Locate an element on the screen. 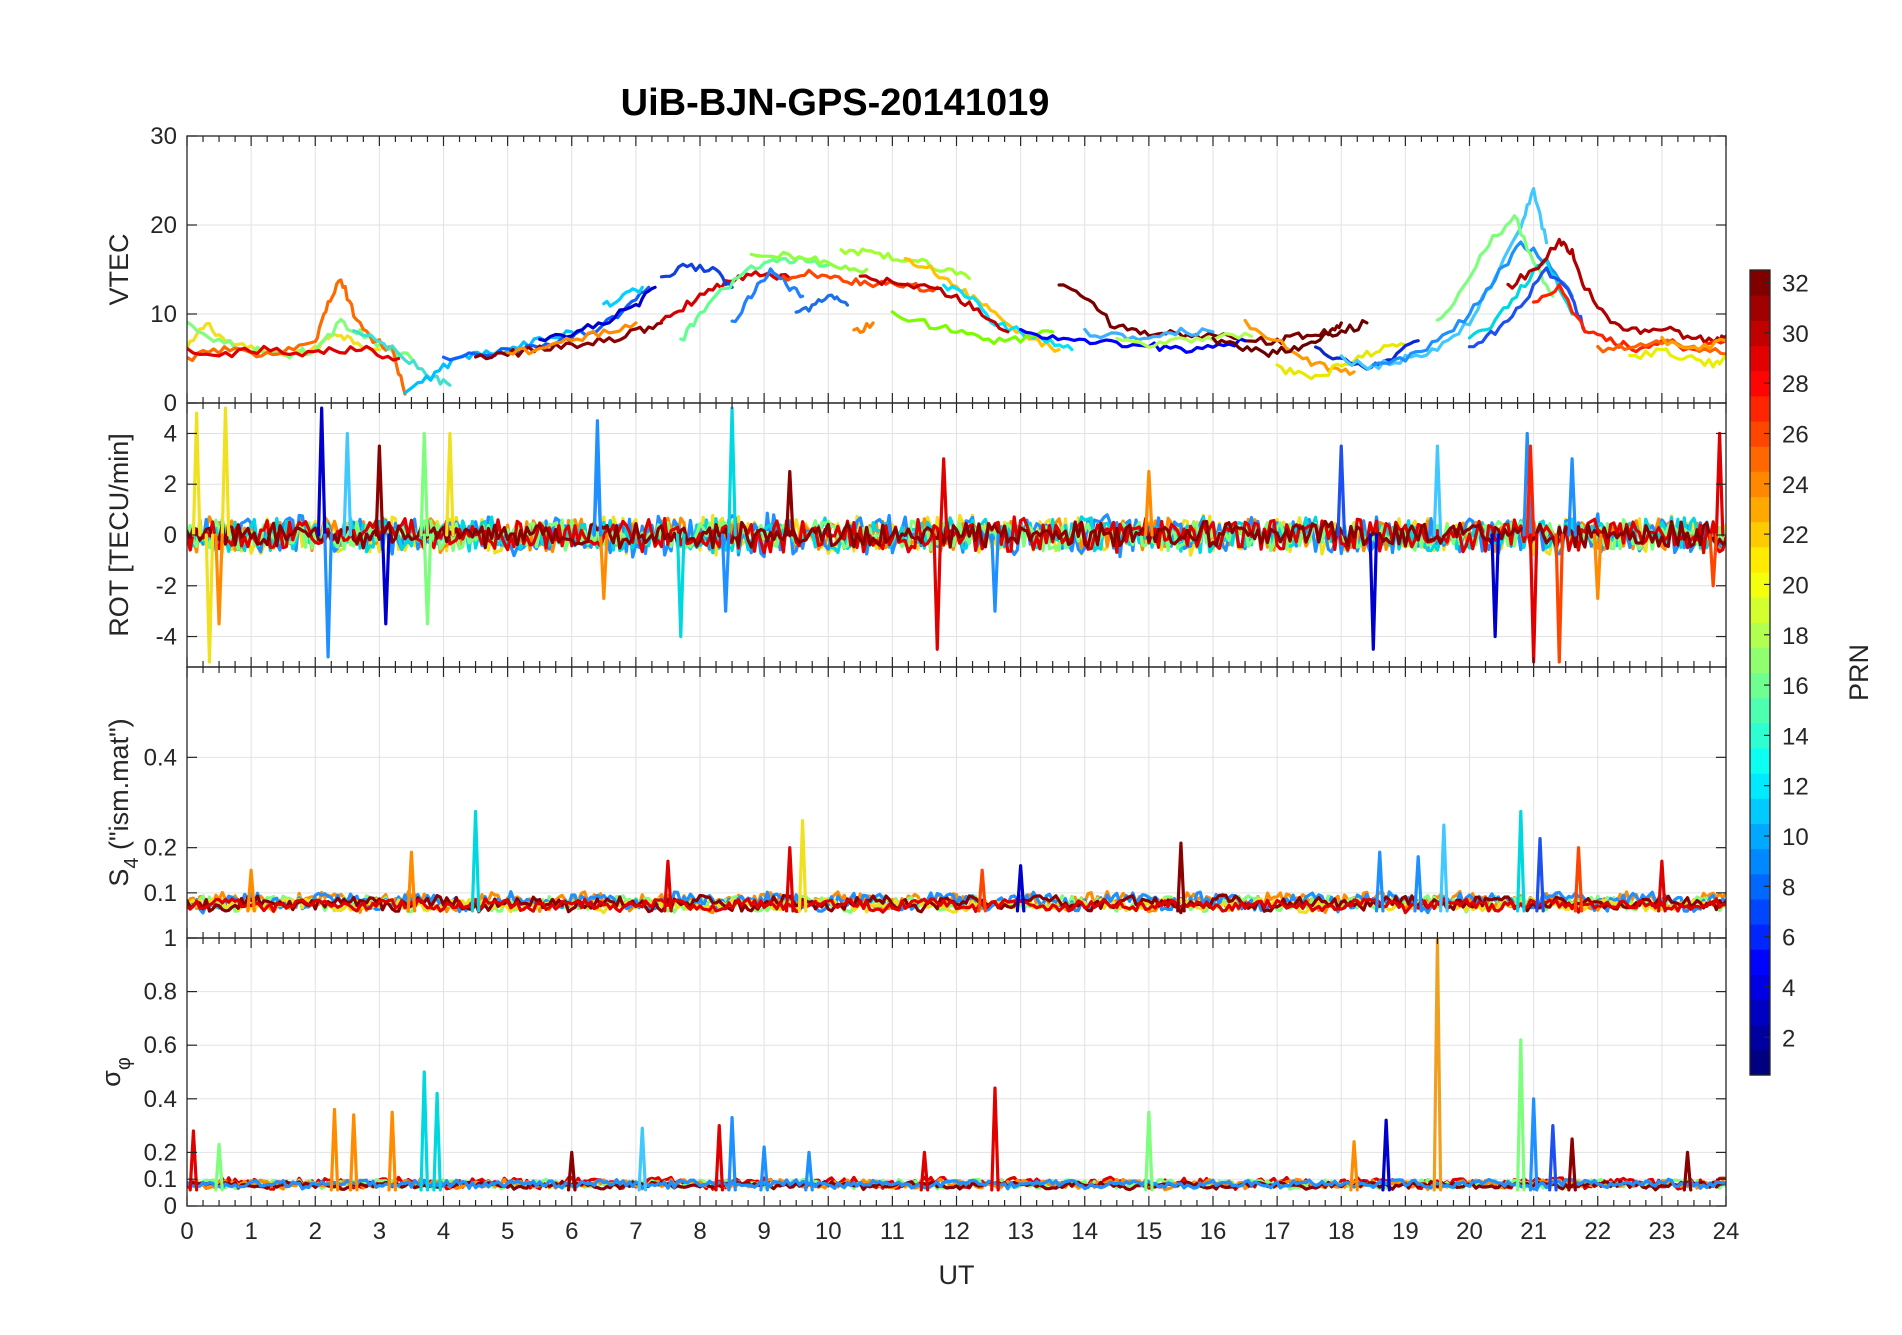 The image size is (1902, 1335). y-tick-label: 0.4 is located at coordinates (160, 757).